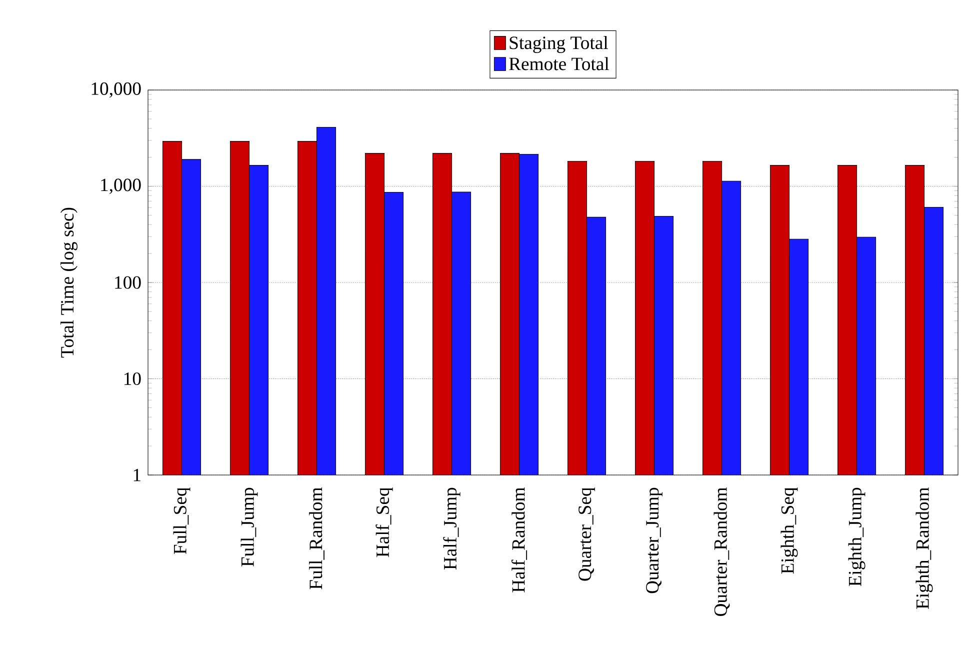  What do you see at coordinates (722, 551) in the screenshot?
I see `x-tick-label: Quarter_Random` at bounding box center [722, 551].